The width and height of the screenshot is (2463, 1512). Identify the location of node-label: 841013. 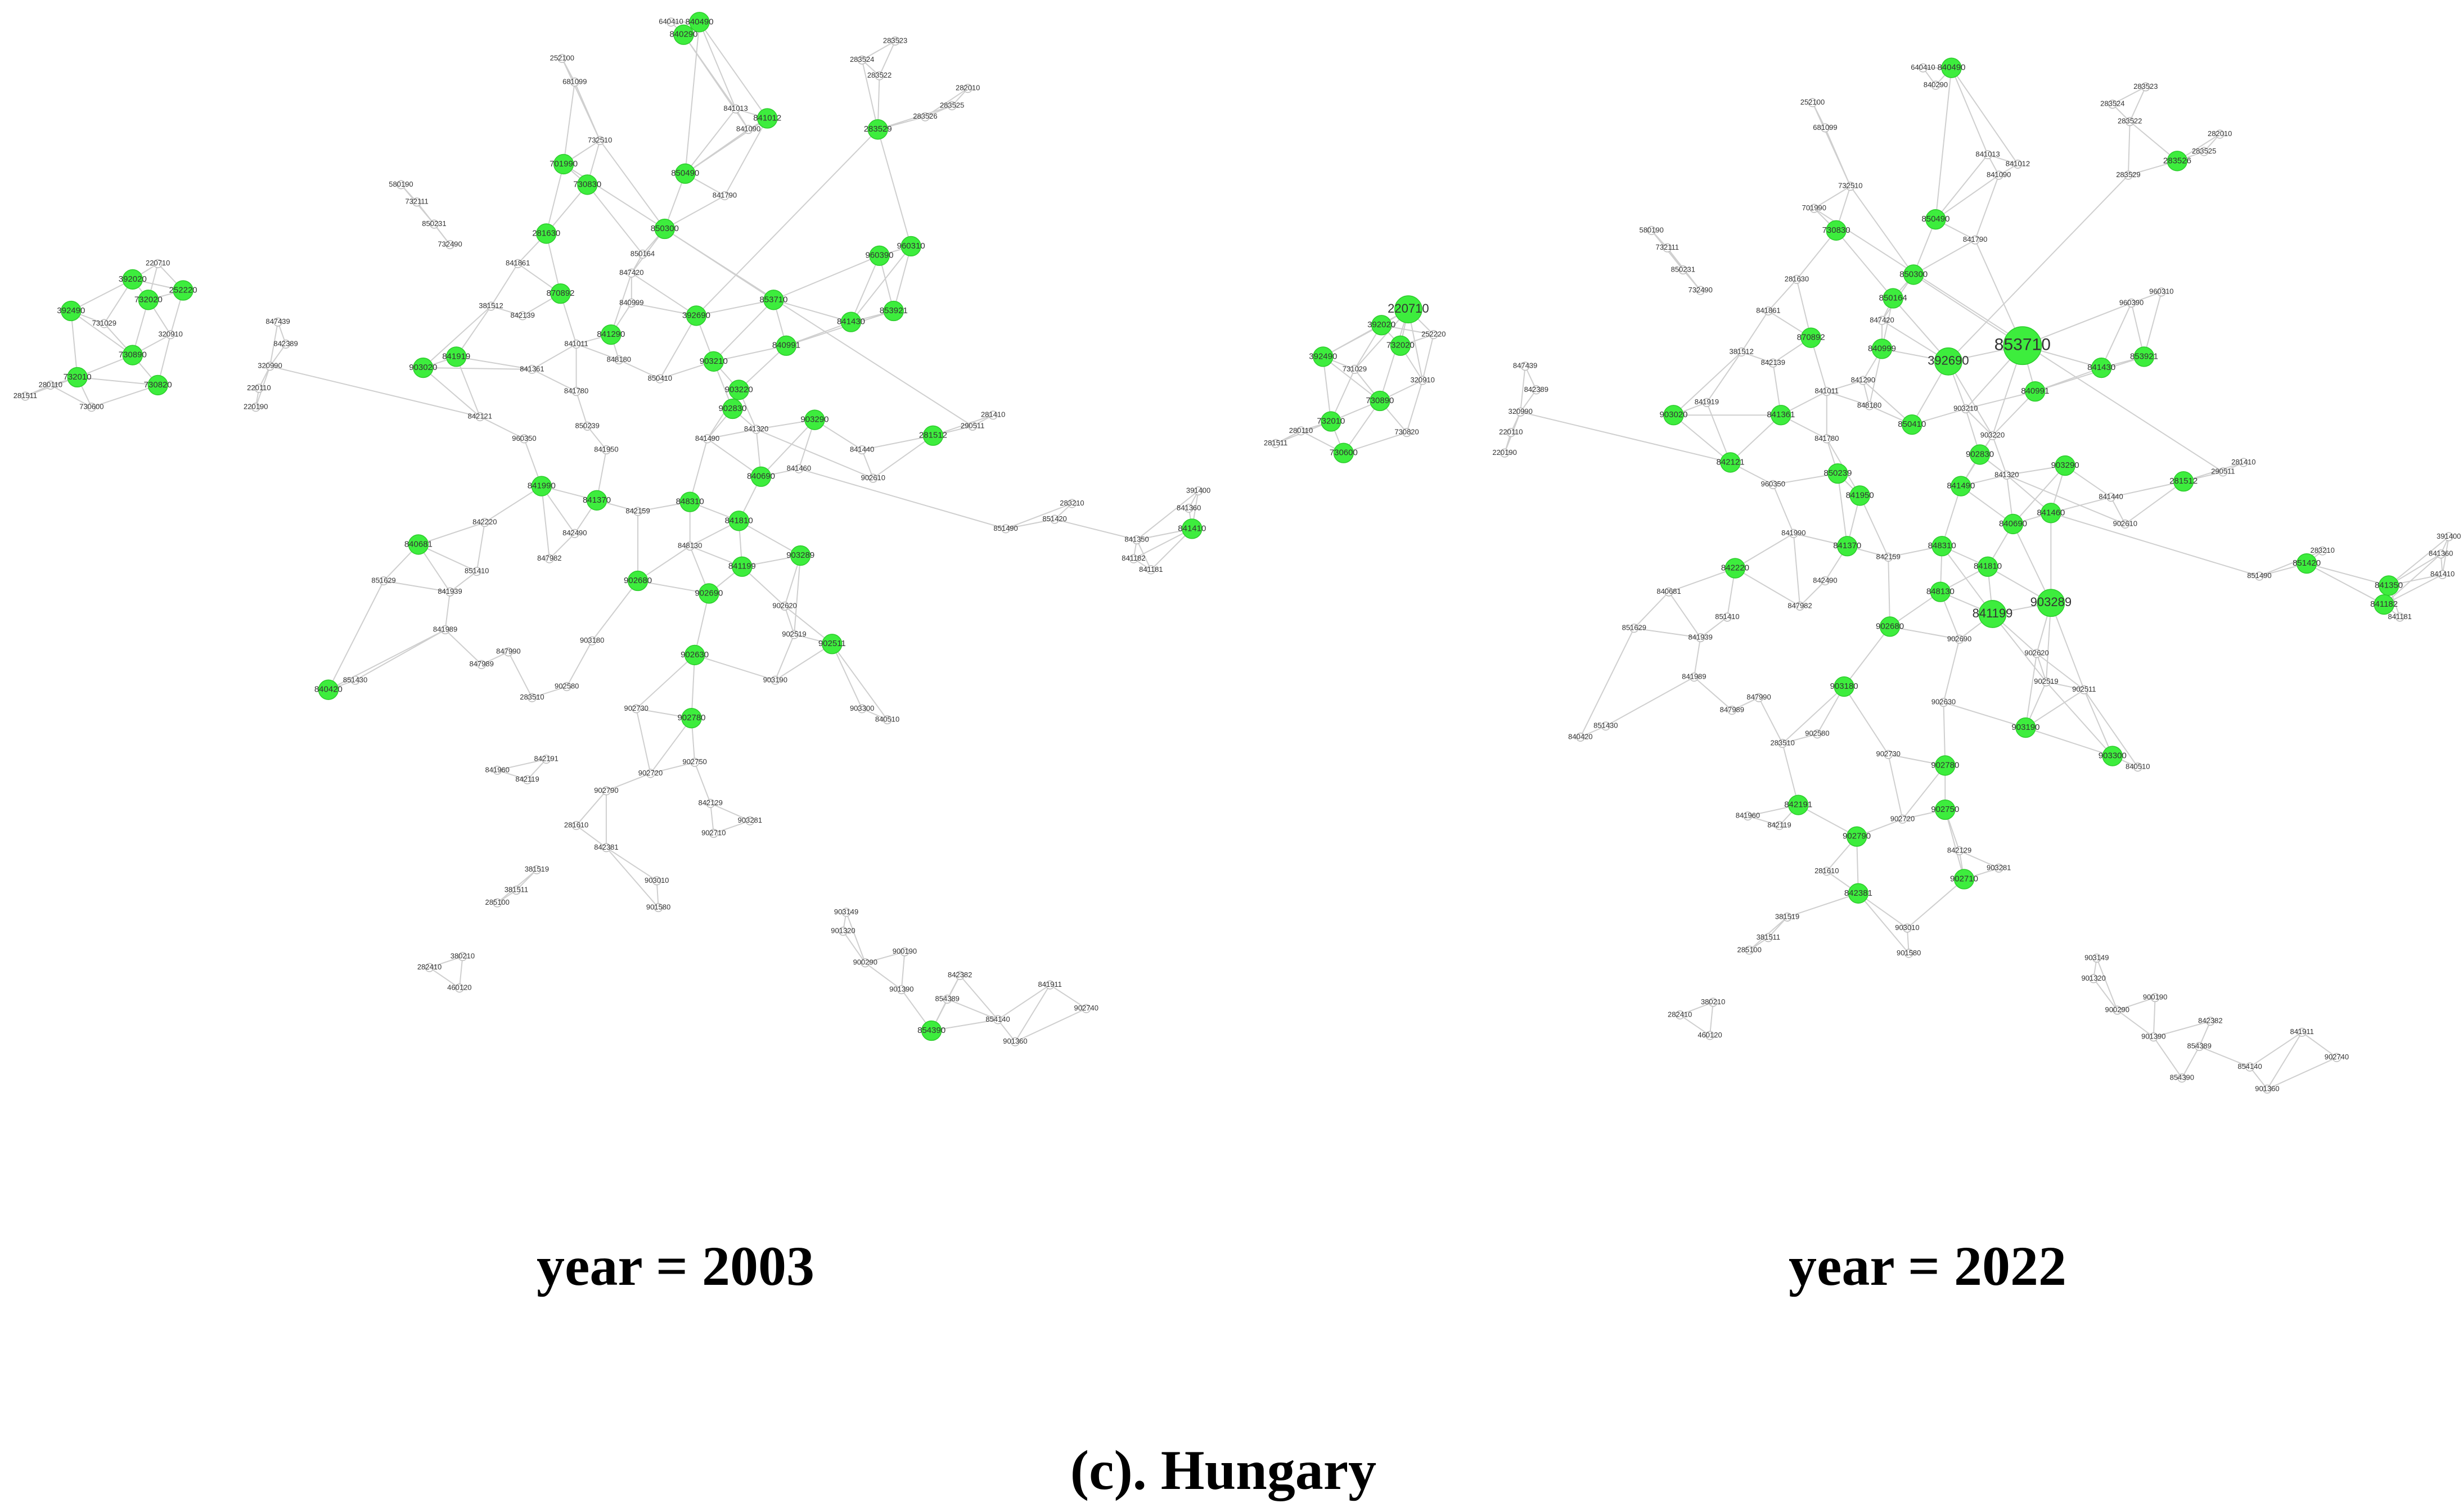
(735, 108).